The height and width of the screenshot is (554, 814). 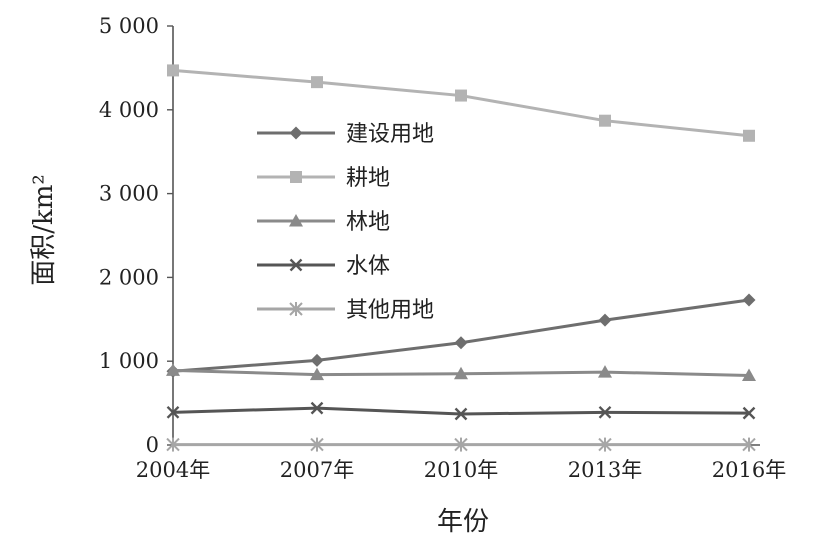 I want to click on legend-item: 水体, so click(x=323, y=266).